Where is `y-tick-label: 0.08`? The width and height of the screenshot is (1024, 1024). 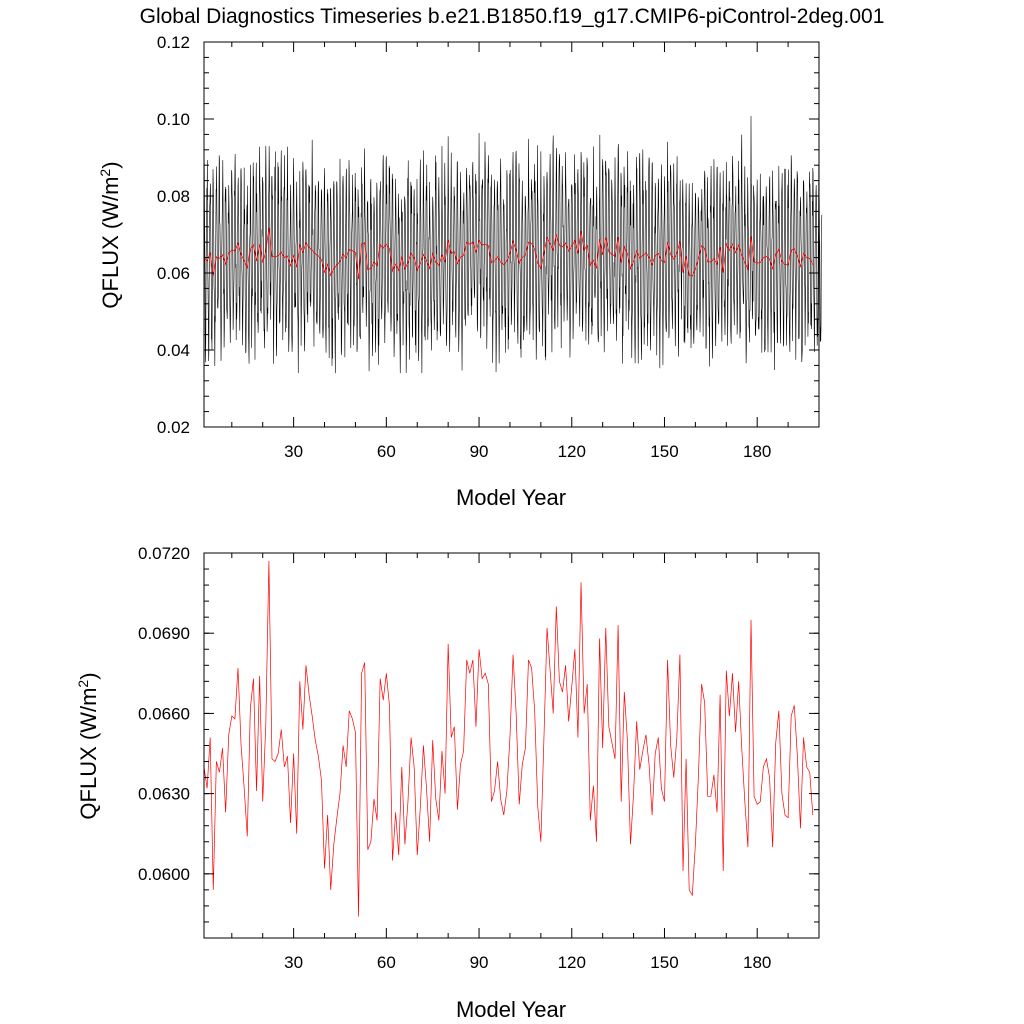
y-tick-label: 0.08 is located at coordinates (173, 196).